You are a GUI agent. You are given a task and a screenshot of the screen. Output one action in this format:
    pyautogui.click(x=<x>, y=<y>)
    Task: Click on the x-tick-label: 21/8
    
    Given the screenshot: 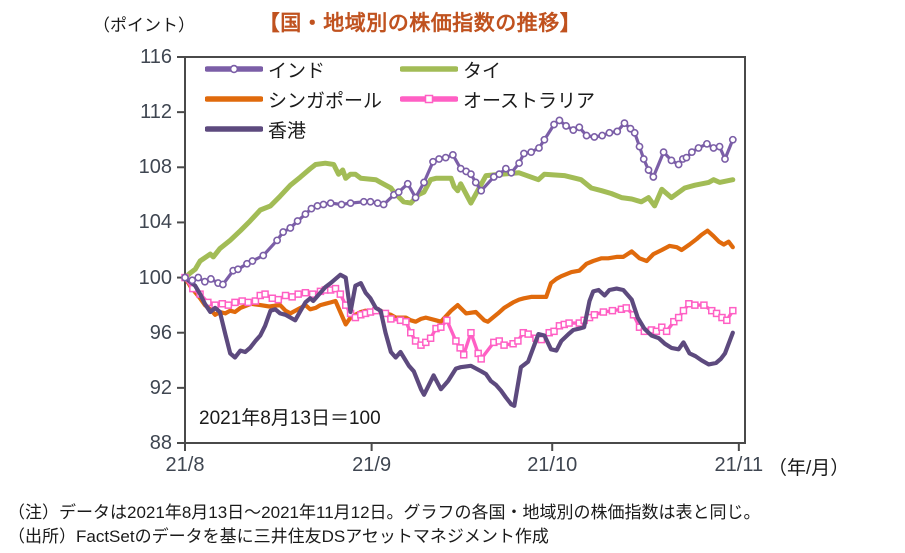 What is the action you would take?
    pyautogui.click(x=185, y=465)
    